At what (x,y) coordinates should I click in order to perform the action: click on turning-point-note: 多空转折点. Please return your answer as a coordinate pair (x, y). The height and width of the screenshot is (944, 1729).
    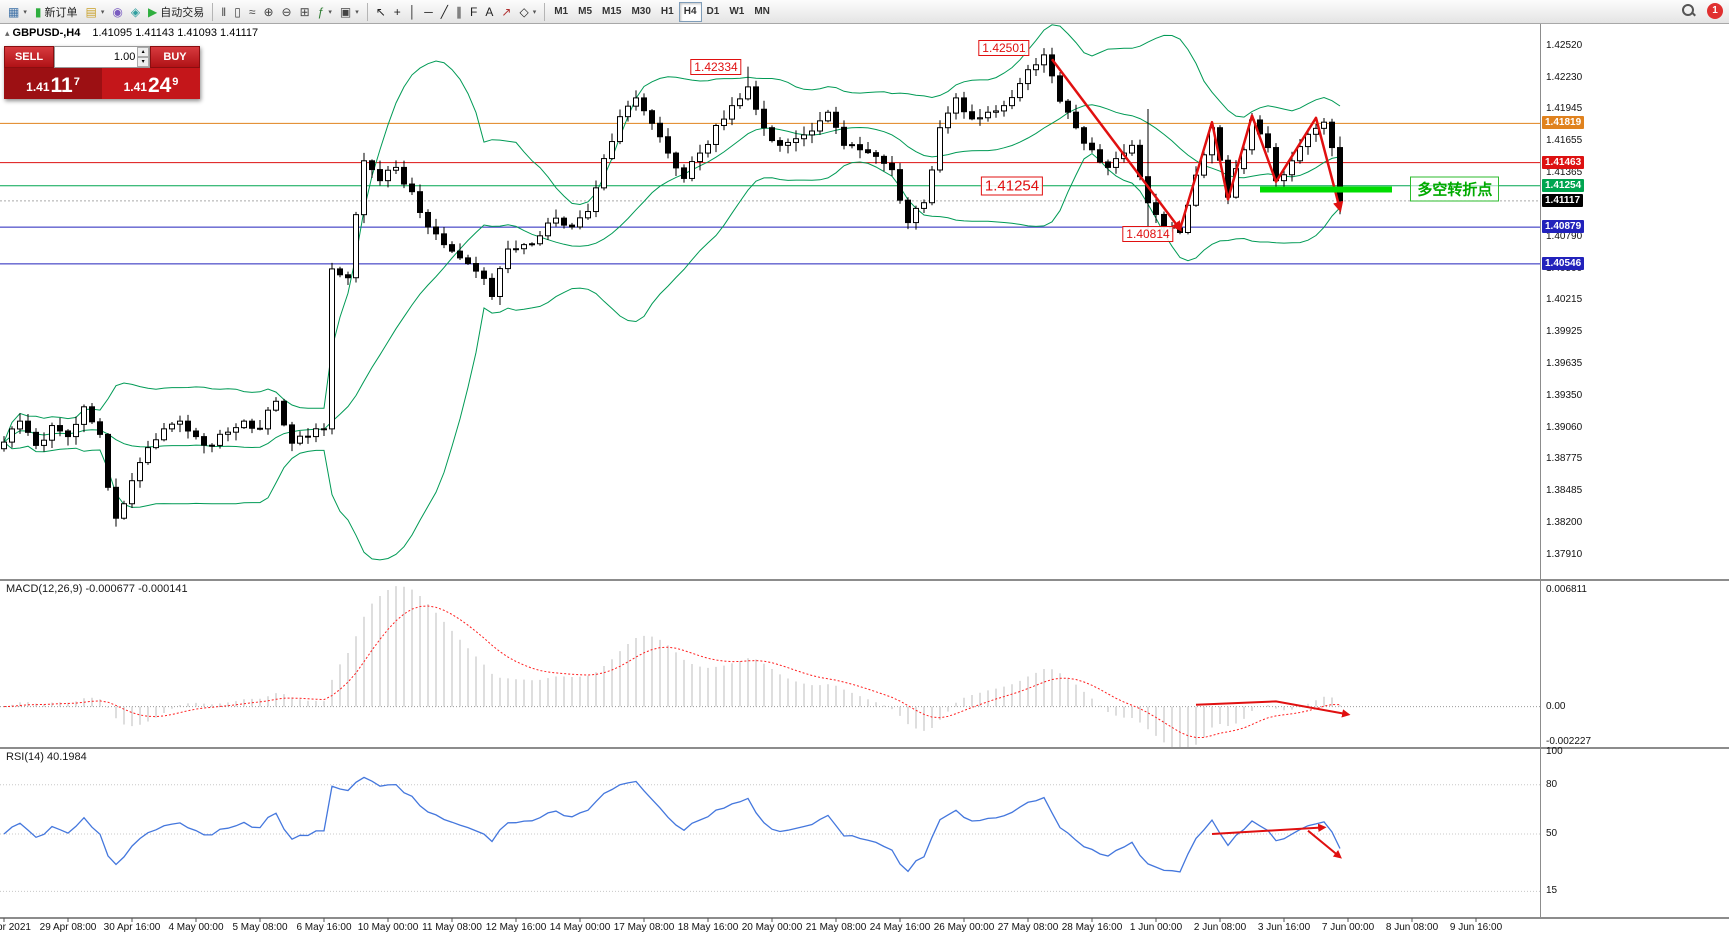
    Looking at the image, I should click on (1455, 189).